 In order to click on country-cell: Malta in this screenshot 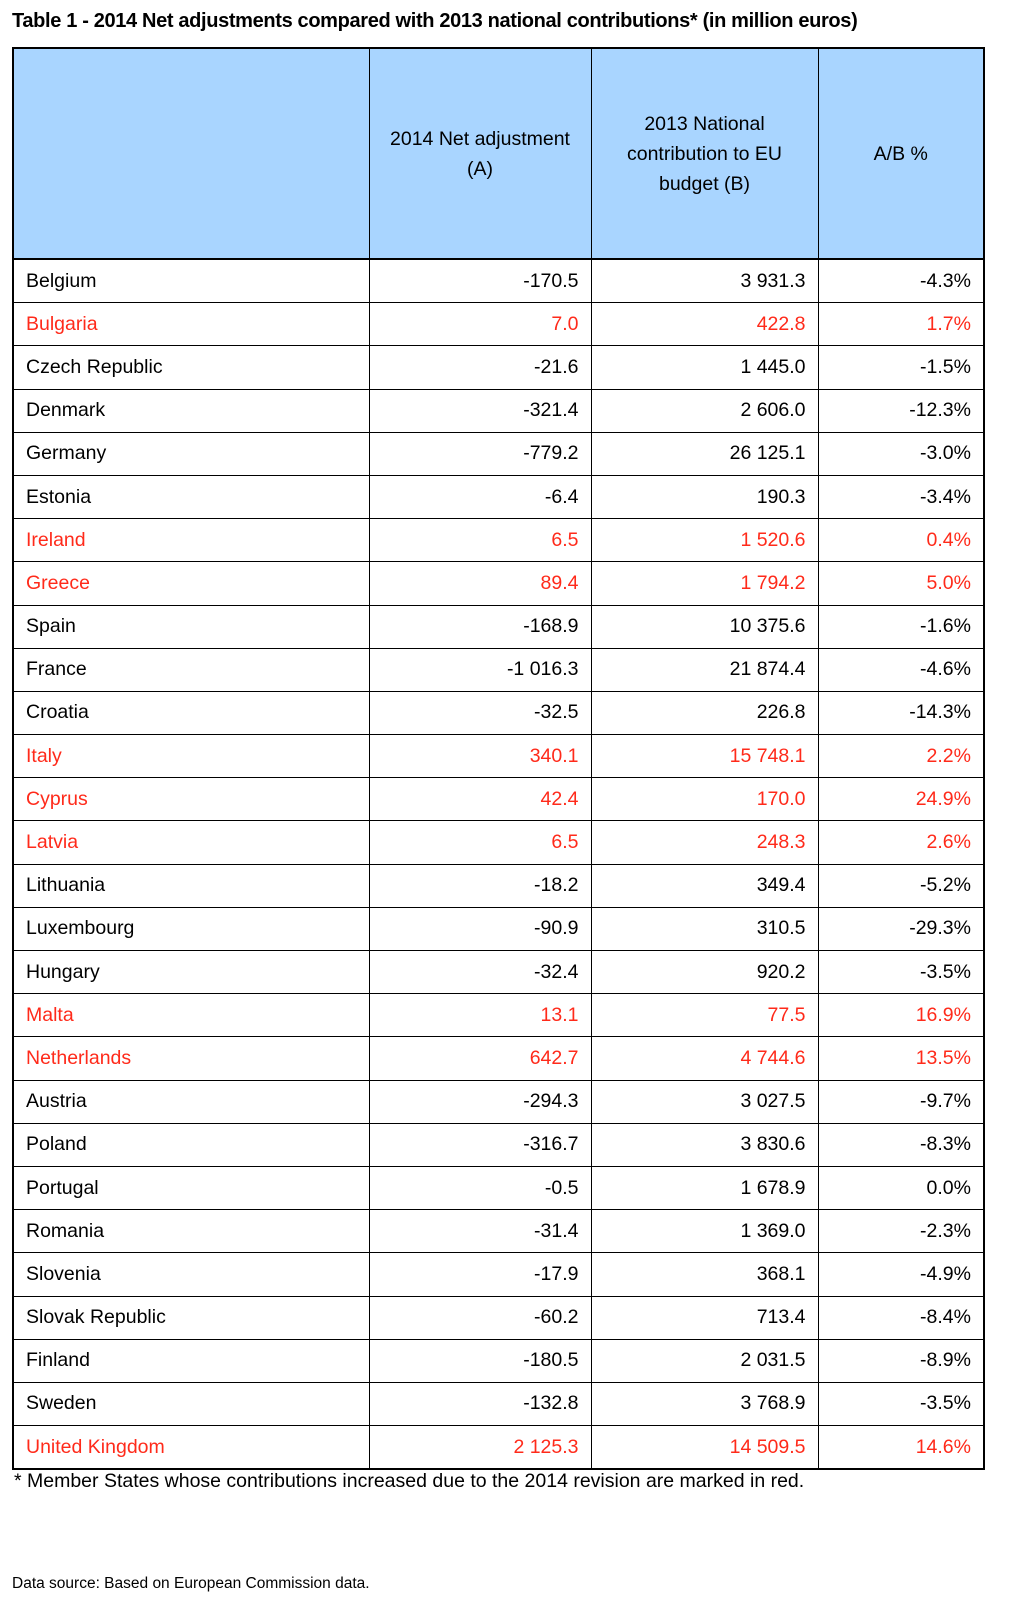, I will do `click(191, 1015)`.